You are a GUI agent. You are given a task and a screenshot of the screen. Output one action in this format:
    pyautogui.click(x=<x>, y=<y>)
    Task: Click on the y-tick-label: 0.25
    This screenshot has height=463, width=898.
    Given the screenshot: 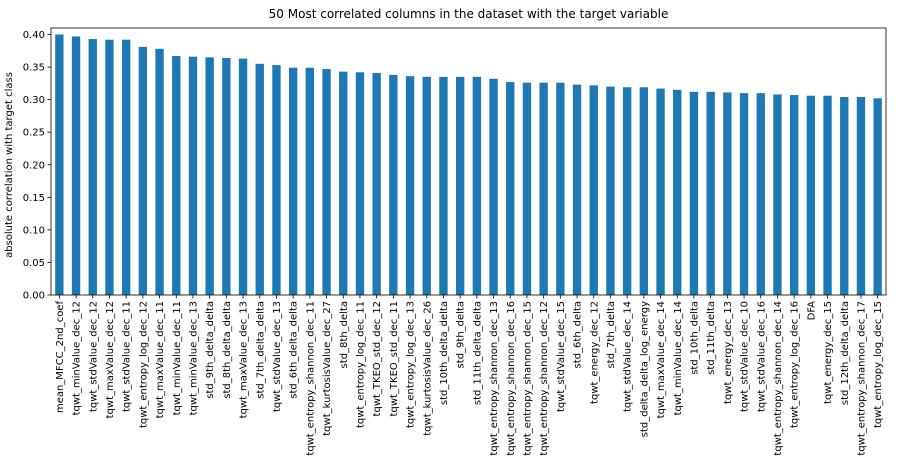 What is the action you would take?
    pyautogui.click(x=34, y=133)
    